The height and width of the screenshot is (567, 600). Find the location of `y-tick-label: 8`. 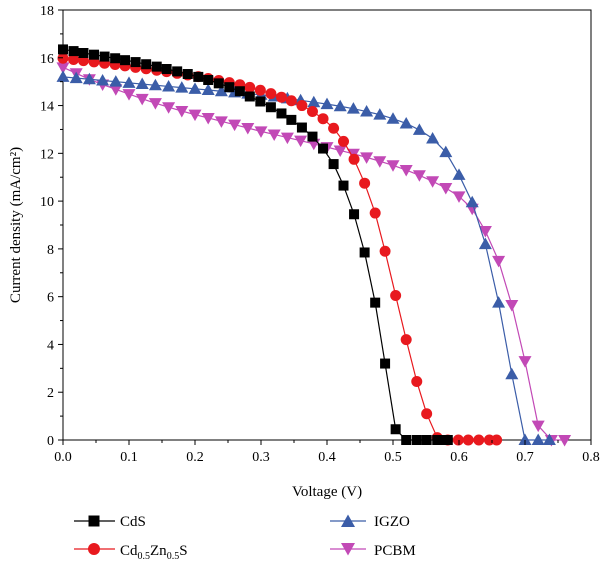

y-tick-label: 8 is located at coordinates (50, 250).